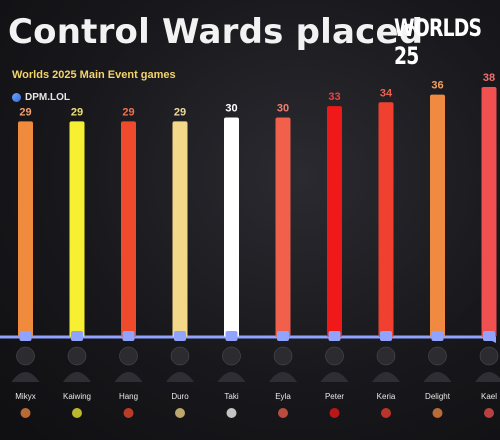  What do you see at coordinates (334, 221) in the screenshot?
I see `bar-peter` at bounding box center [334, 221].